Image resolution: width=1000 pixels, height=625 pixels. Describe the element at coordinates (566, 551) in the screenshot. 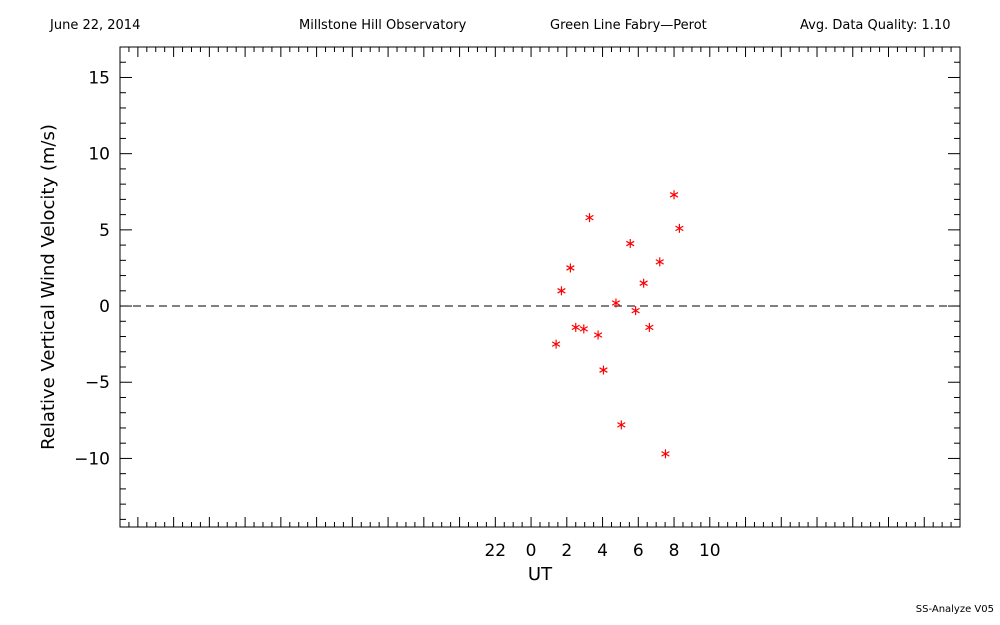

I see `x-tick-label: 2` at that location.